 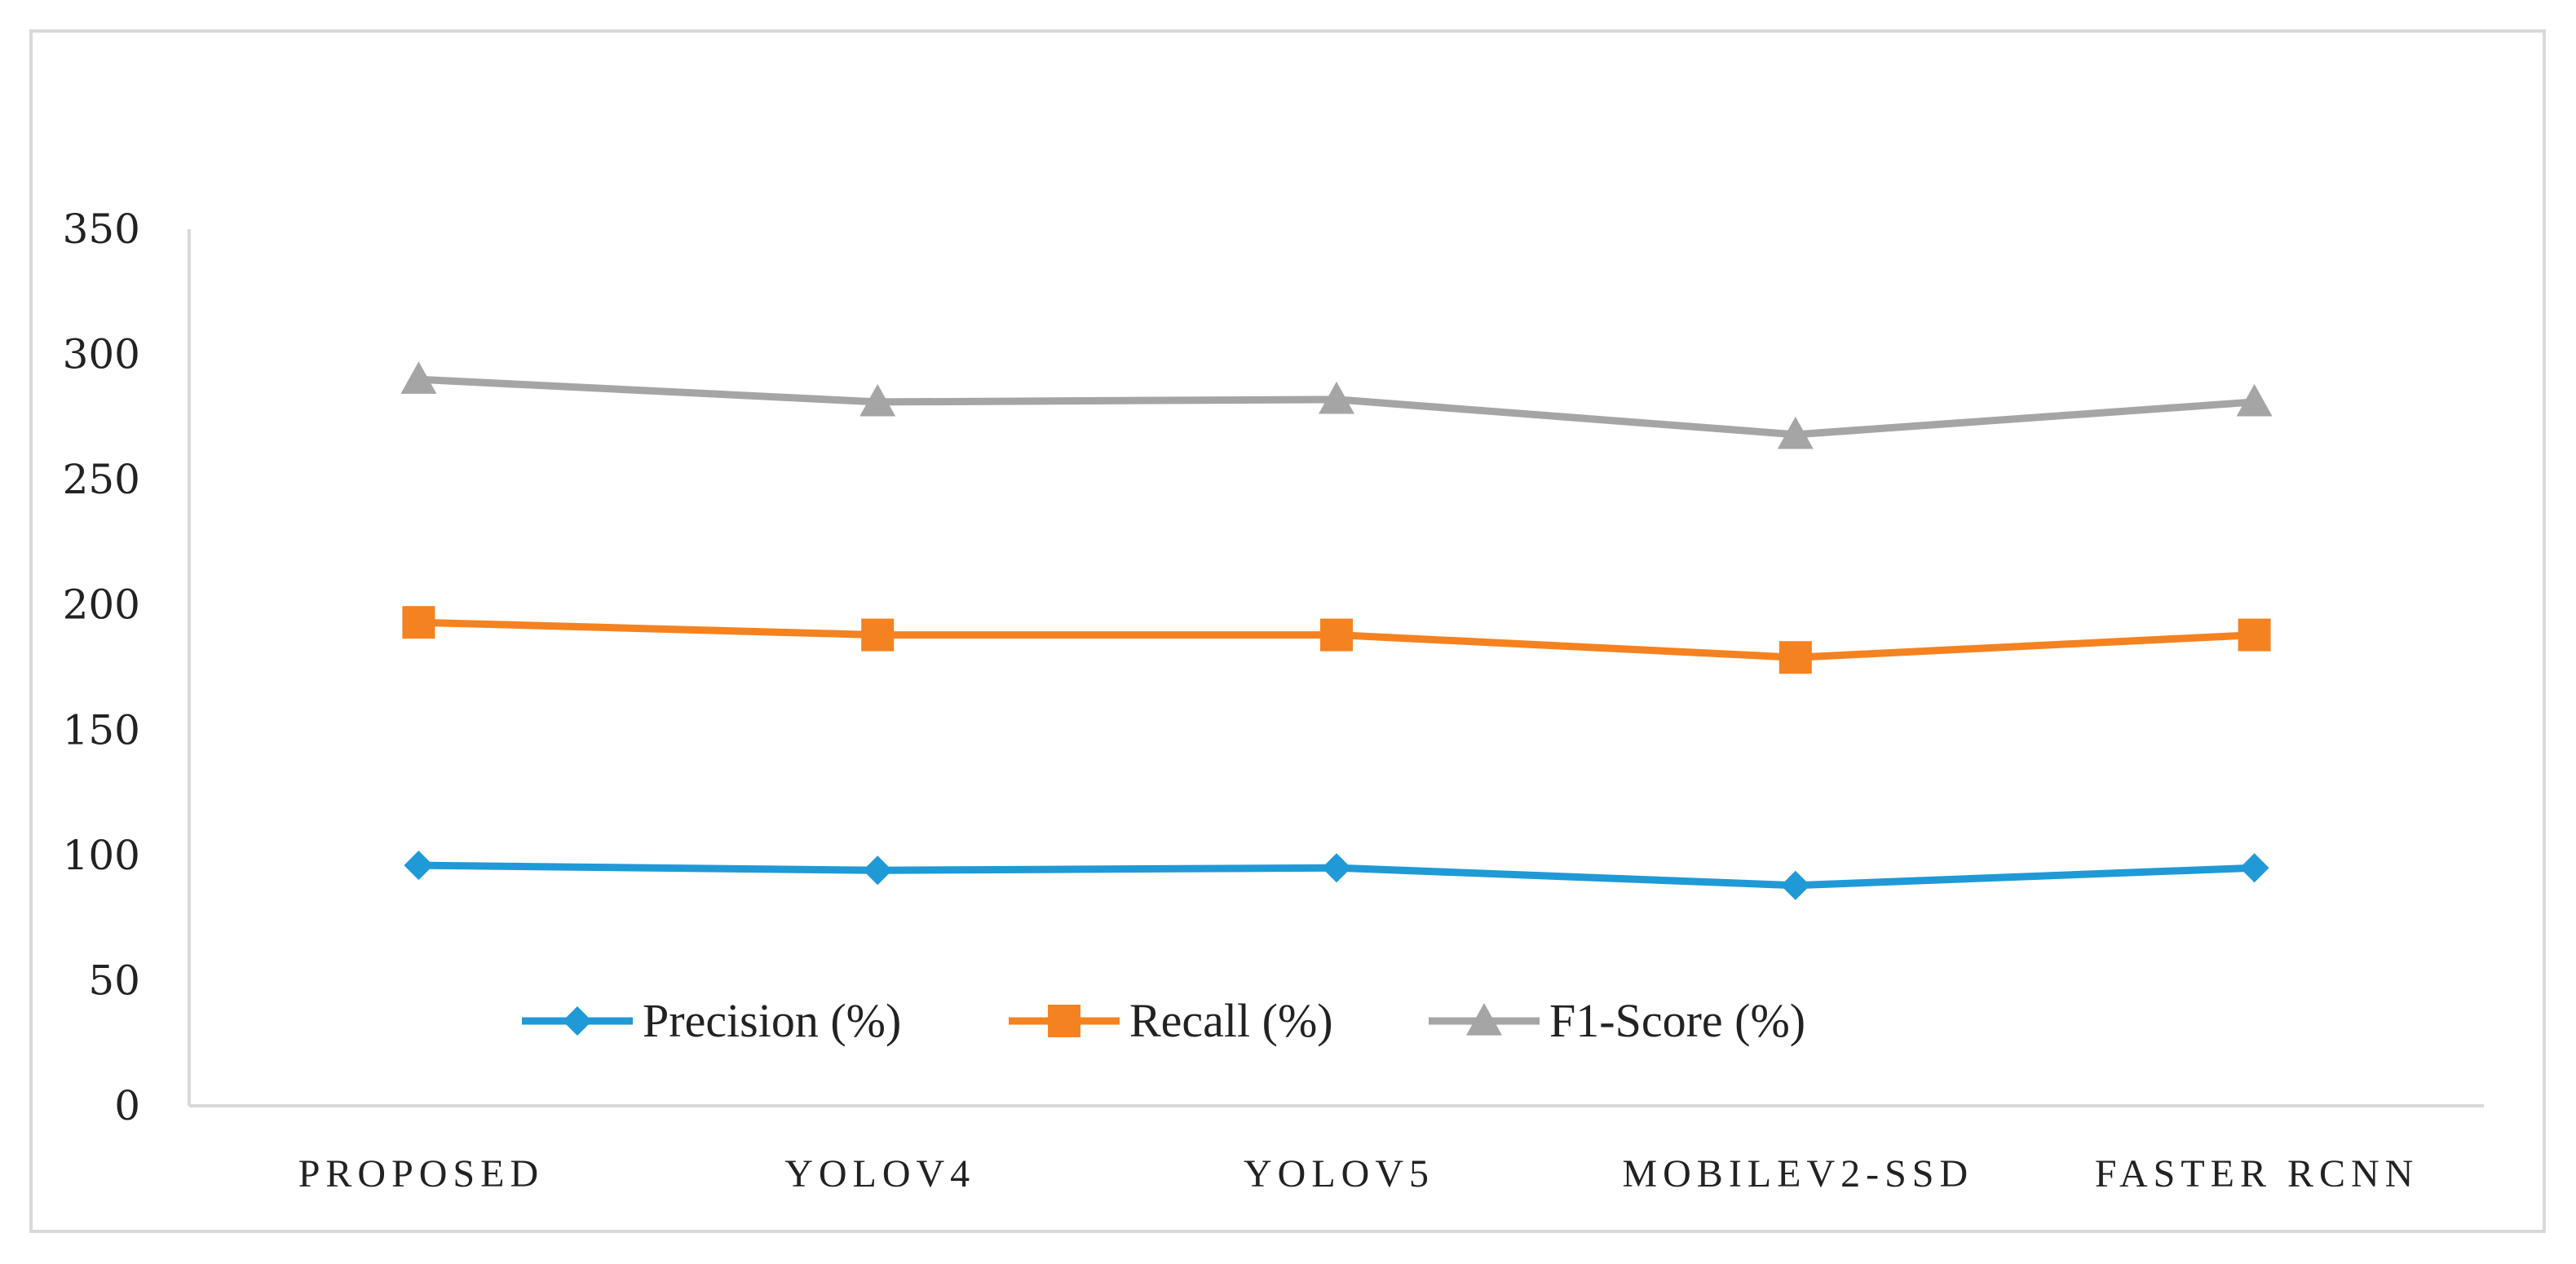 What do you see at coordinates (101, 730) in the screenshot?
I see `y-tick-label: 150` at bounding box center [101, 730].